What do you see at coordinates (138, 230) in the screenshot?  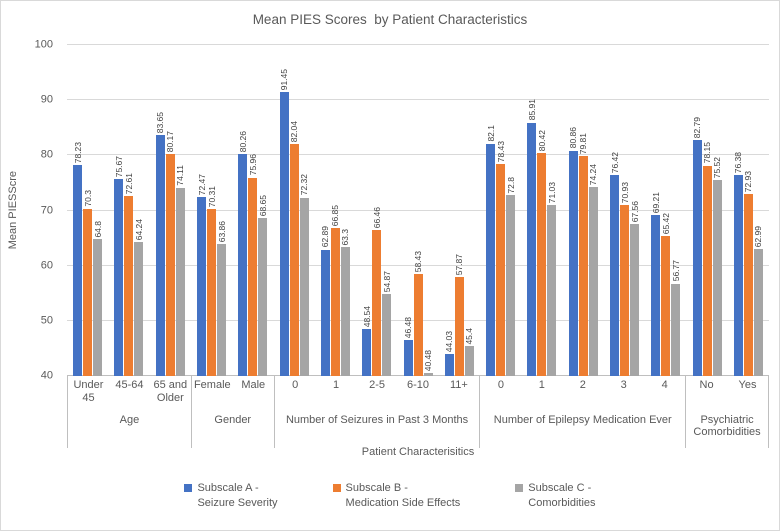 I see `bar-value-label: 64.24` at bounding box center [138, 230].